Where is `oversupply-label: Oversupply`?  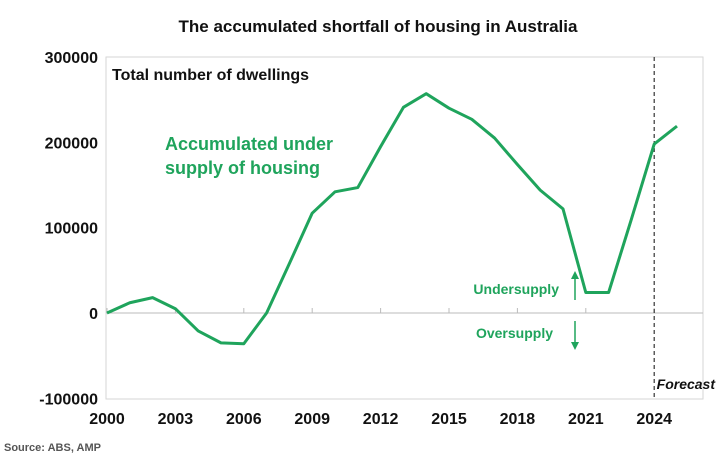 oversupply-label: Oversupply is located at coordinates (514, 333).